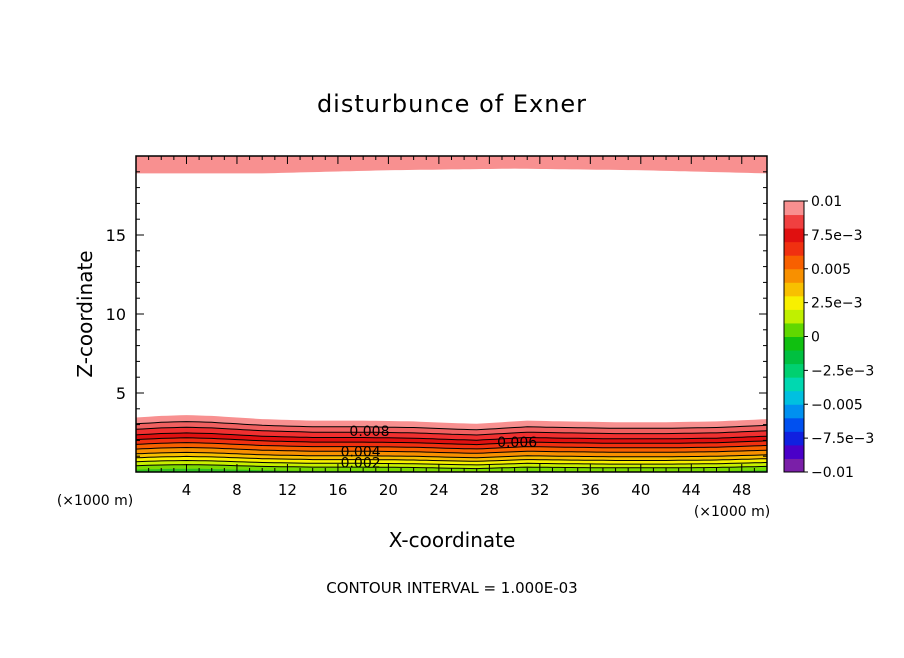 Image resolution: width=904 pixels, height=658 pixels. What do you see at coordinates (388, 490) in the screenshot?
I see `x-tick-label: 20` at bounding box center [388, 490].